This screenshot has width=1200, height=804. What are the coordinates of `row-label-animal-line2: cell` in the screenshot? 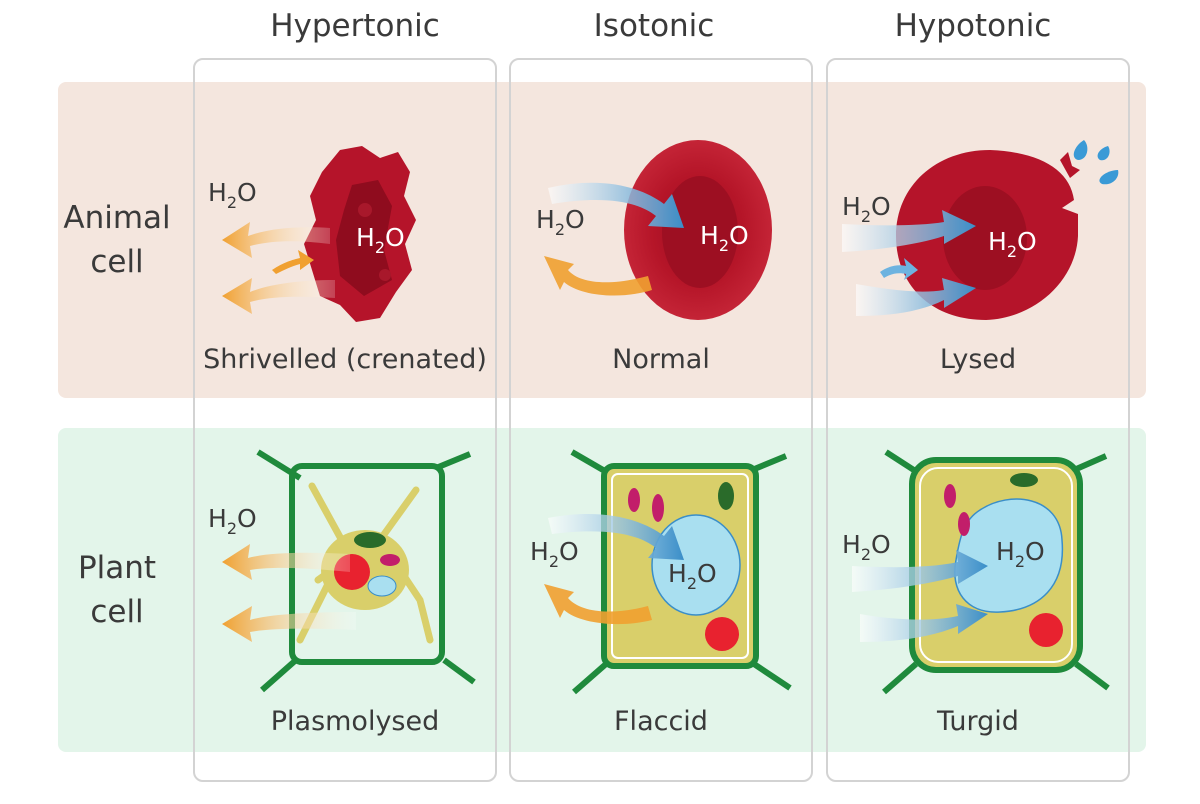 It's located at (117, 262).